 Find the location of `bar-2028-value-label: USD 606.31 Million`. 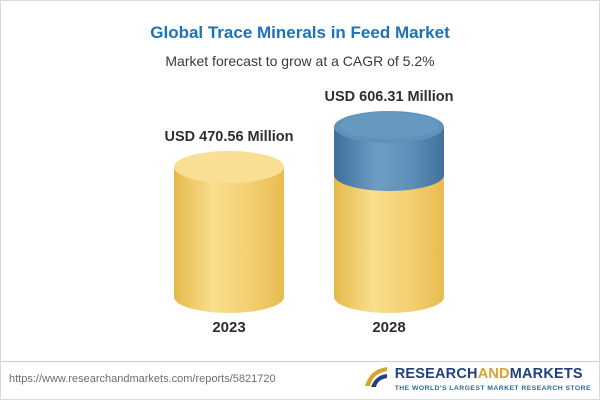

bar-2028-value-label: USD 606.31 Million is located at coordinates (389, 97).